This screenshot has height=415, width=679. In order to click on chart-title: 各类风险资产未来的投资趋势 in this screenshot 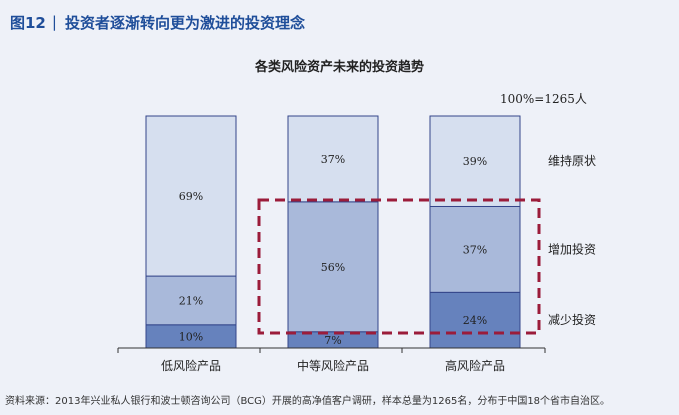, I will do `click(339, 67)`.